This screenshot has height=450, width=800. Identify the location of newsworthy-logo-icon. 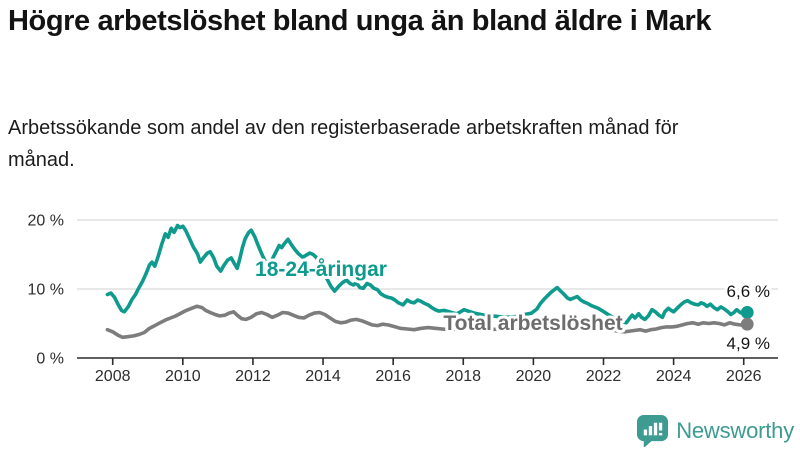
(653, 430).